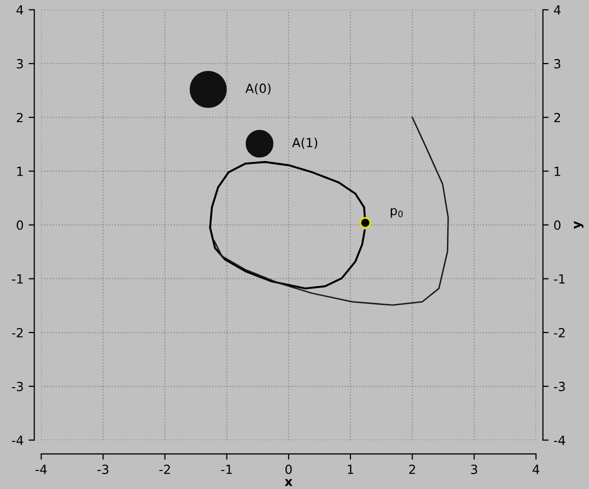 This screenshot has height=489, width=589. Describe the element at coordinates (557, 10) in the screenshot. I see `y2-tick-label: 4` at that location.